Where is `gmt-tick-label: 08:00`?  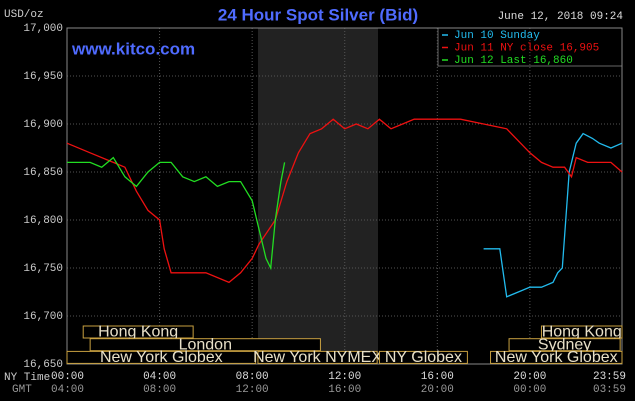 gmt-tick-label: 08:00 is located at coordinates (159, 390).